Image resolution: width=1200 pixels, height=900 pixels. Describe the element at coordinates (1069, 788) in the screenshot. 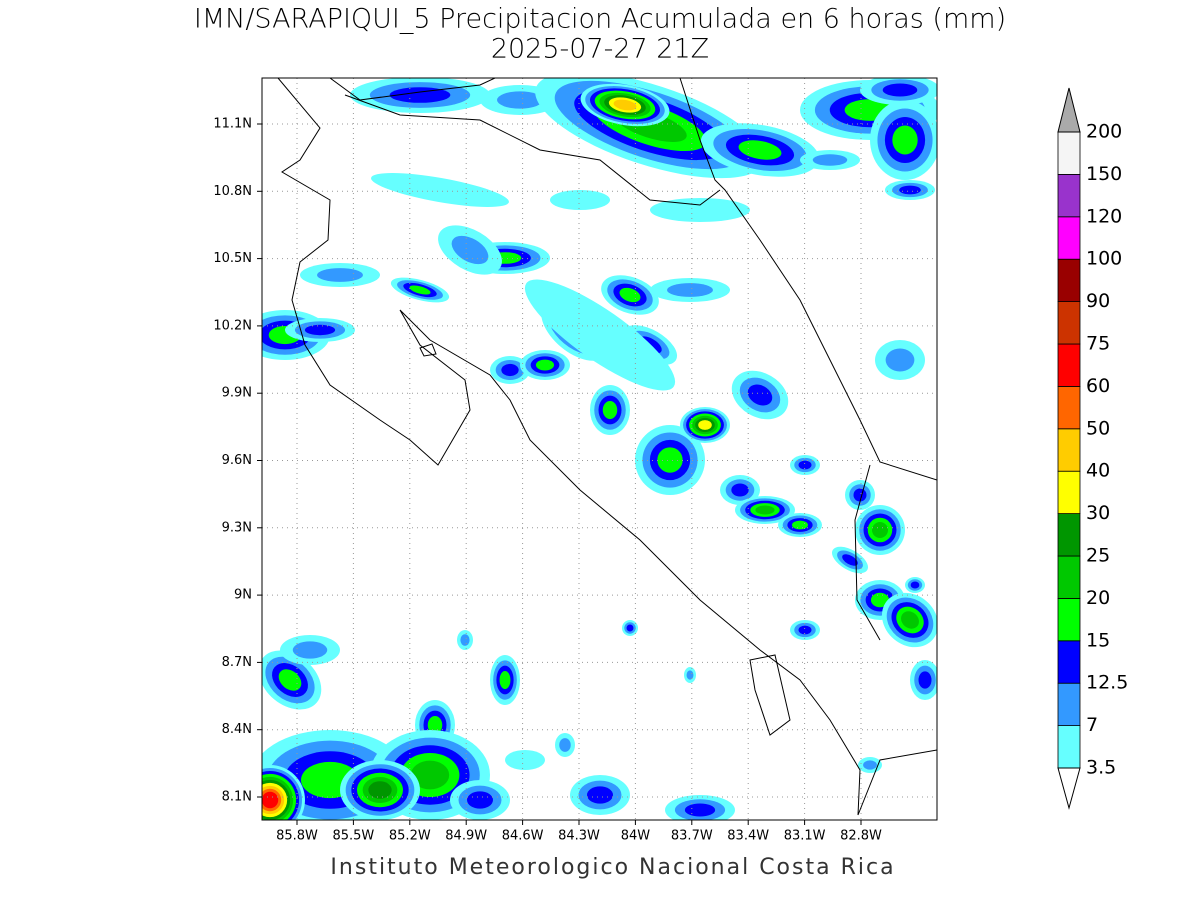

I see `colorbar-under` at that location.